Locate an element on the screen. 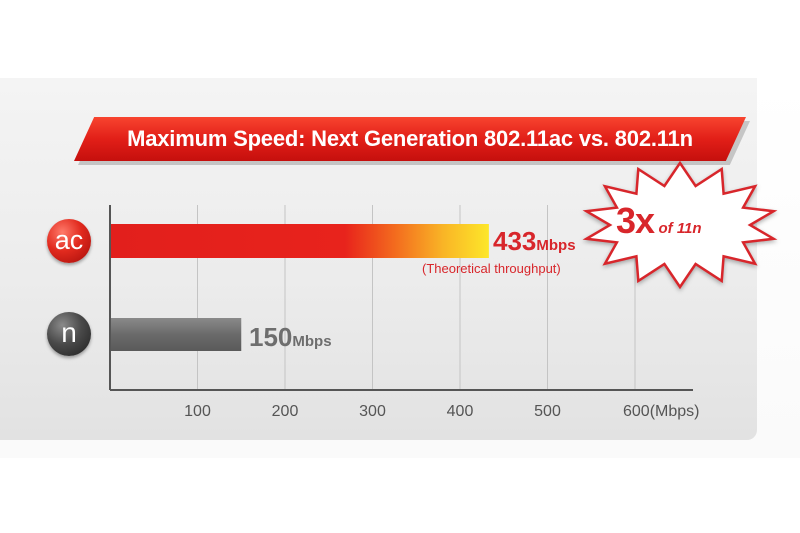  callout-multiplier: 3x is located at coordinates (635, 220).